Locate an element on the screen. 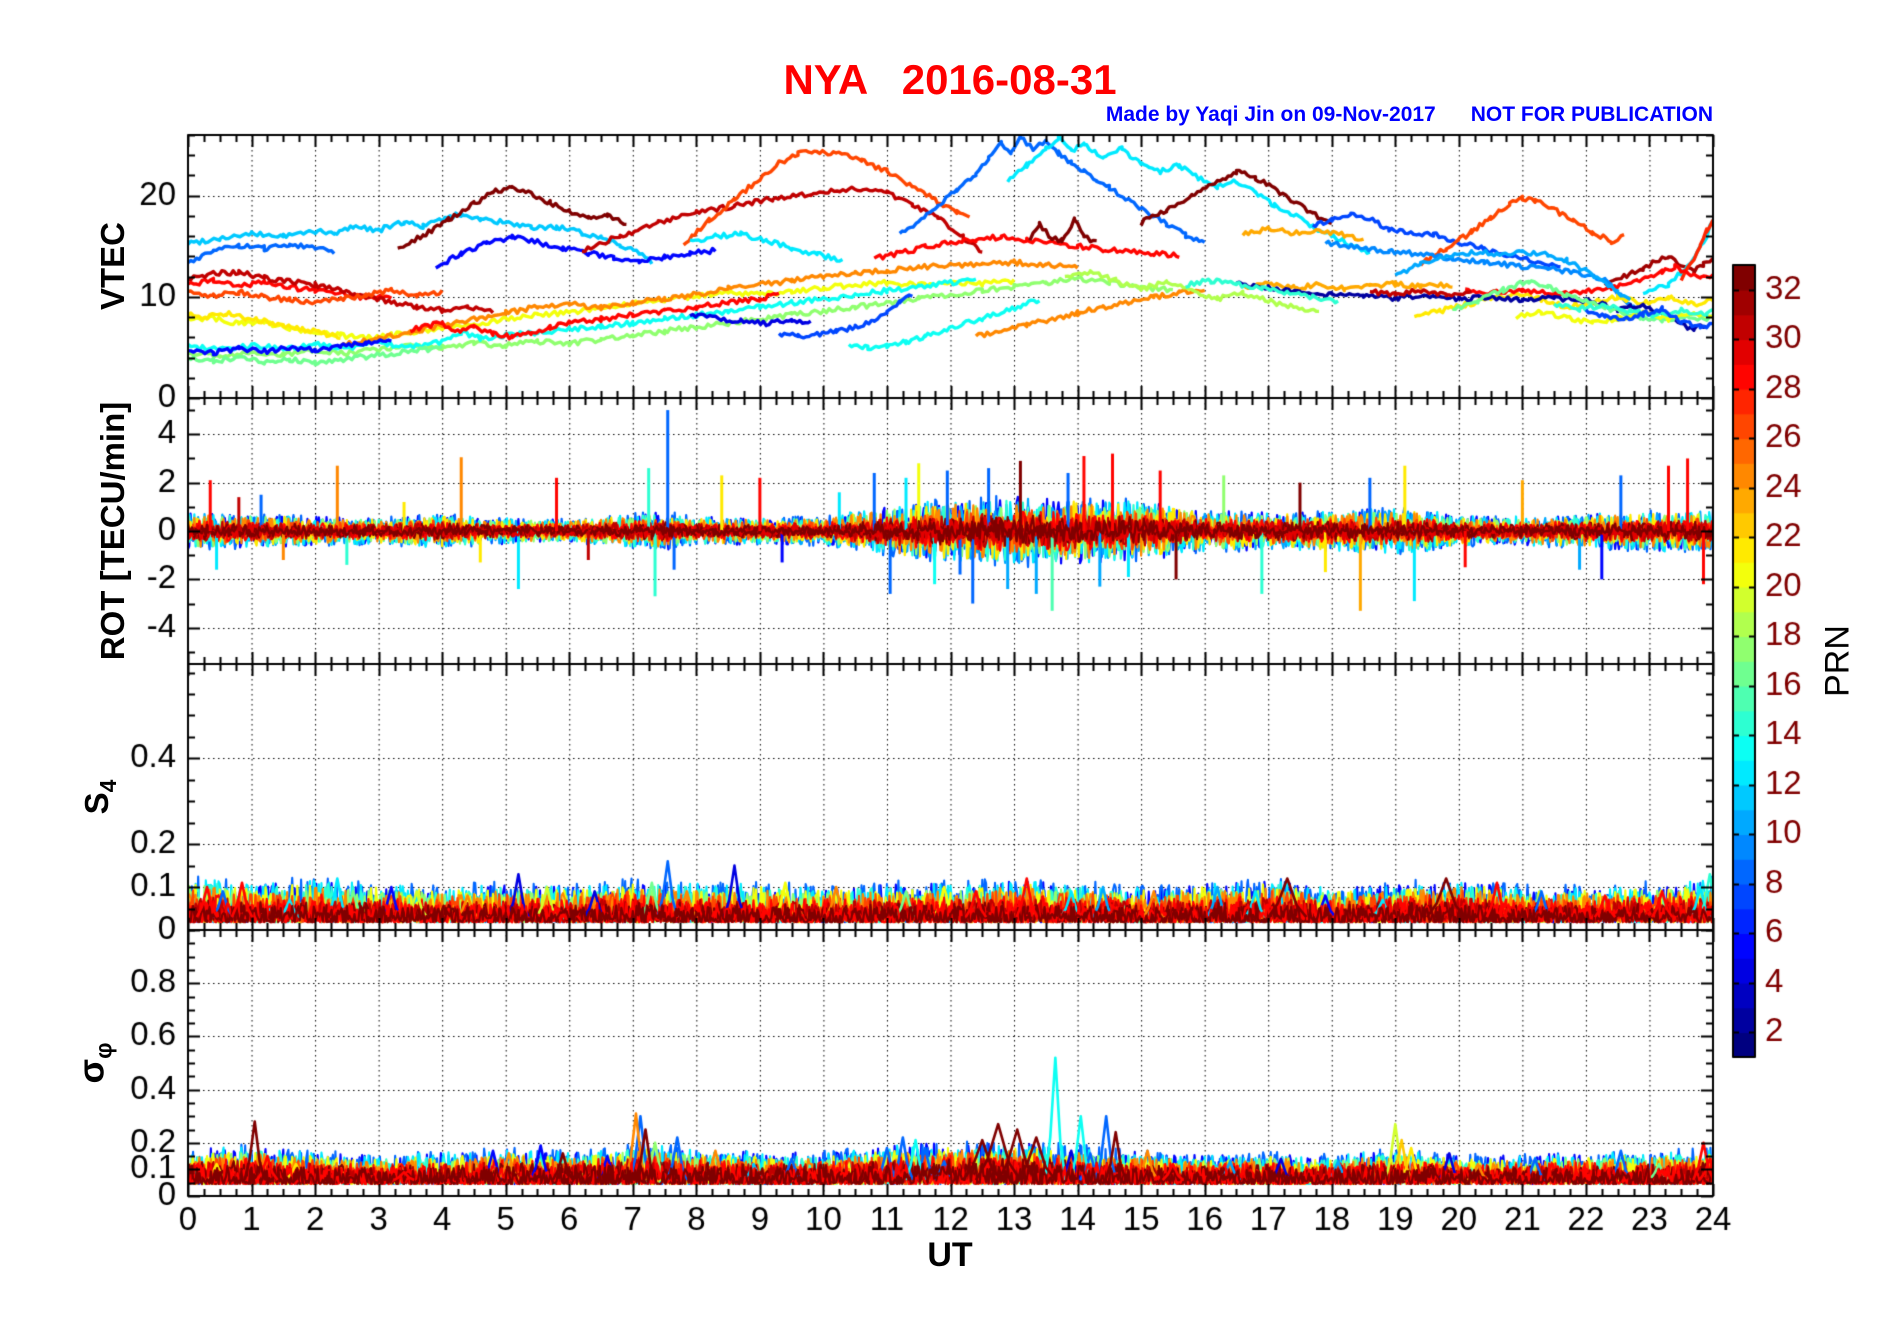 This screenshot has height=1330, width=1904. chart-title: NYA 2016-08-31 is located at coordinates (950, 79).